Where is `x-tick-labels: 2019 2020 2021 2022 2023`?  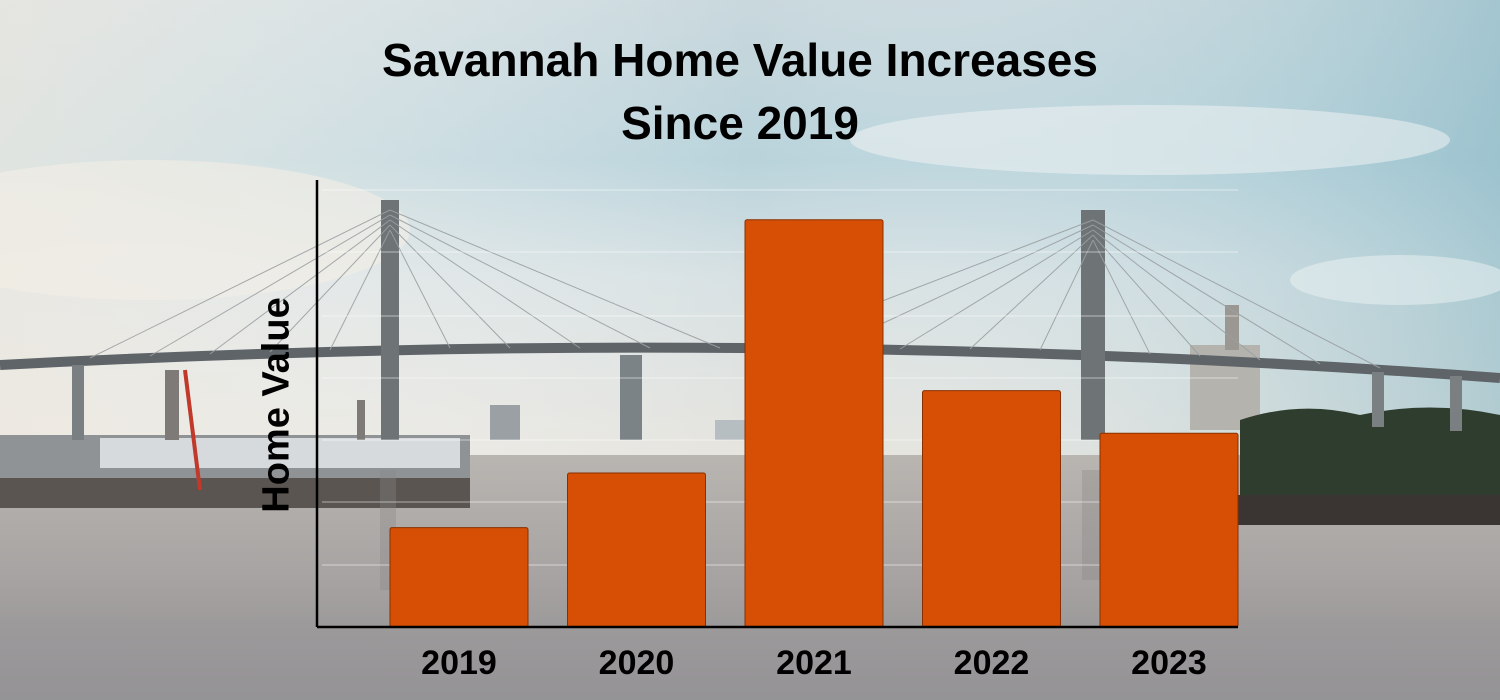 x-tick-labels: 2019 2020 2021 2022 2023 is located at coordinates (814, 663).